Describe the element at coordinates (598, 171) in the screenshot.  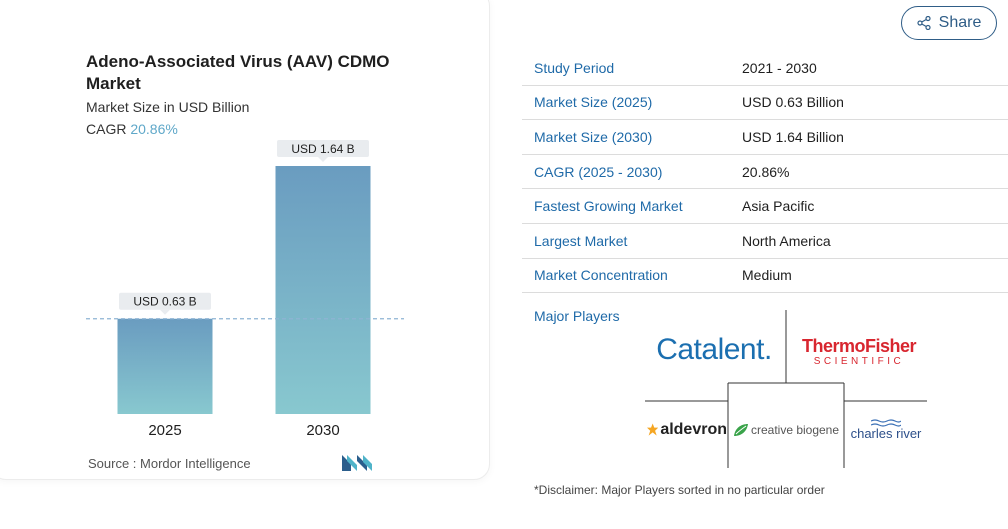
I see `info-label: CAGR (2025 - 2030)` at that location.